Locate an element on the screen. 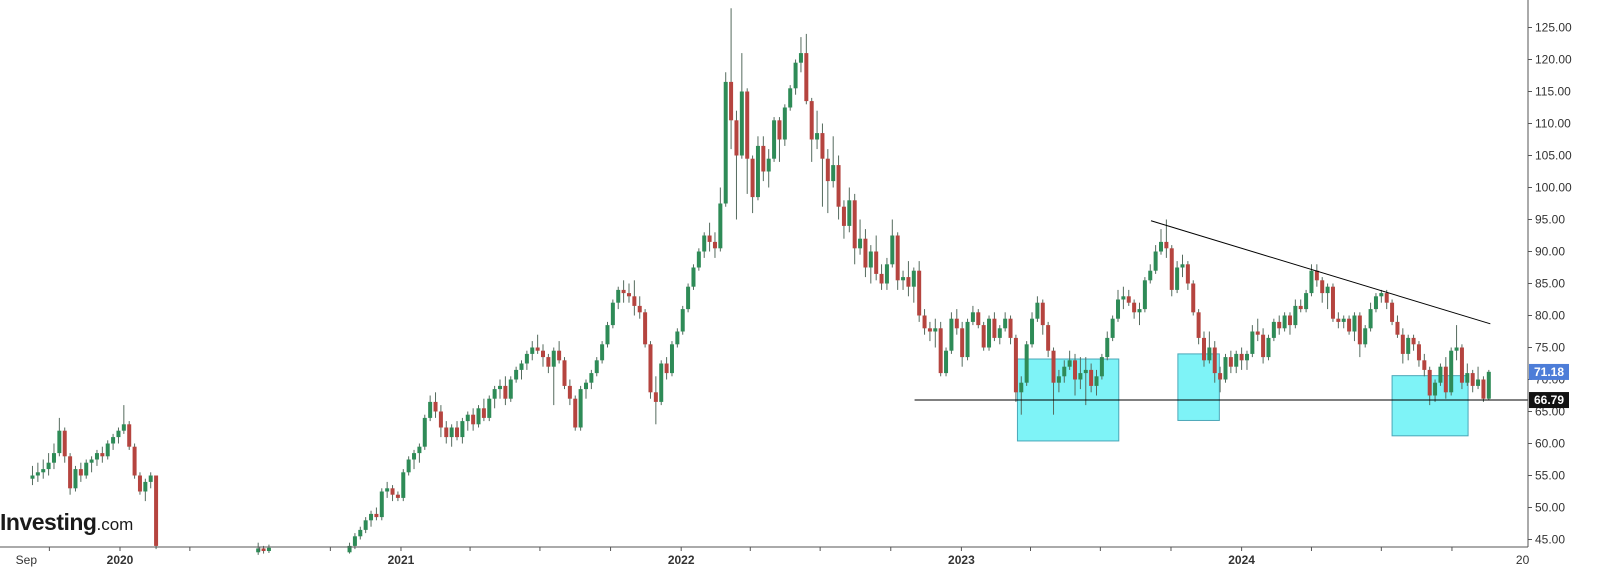 The width and height of the screenshot is (1600, 578). trend-line is located at coordinates (1320, 272).